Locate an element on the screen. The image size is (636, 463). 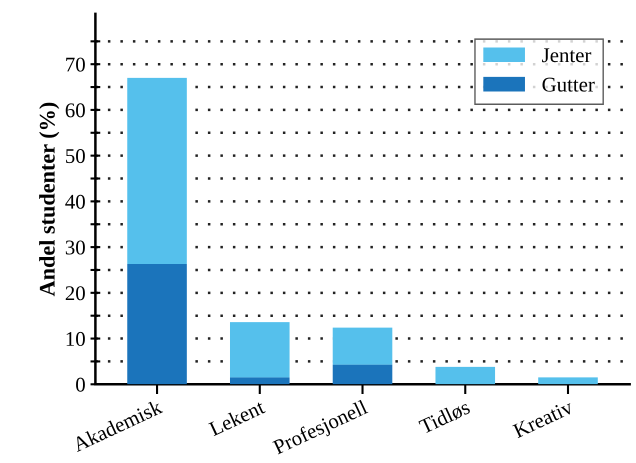
legend-label: Jenter is located at coordinates (567, 55).